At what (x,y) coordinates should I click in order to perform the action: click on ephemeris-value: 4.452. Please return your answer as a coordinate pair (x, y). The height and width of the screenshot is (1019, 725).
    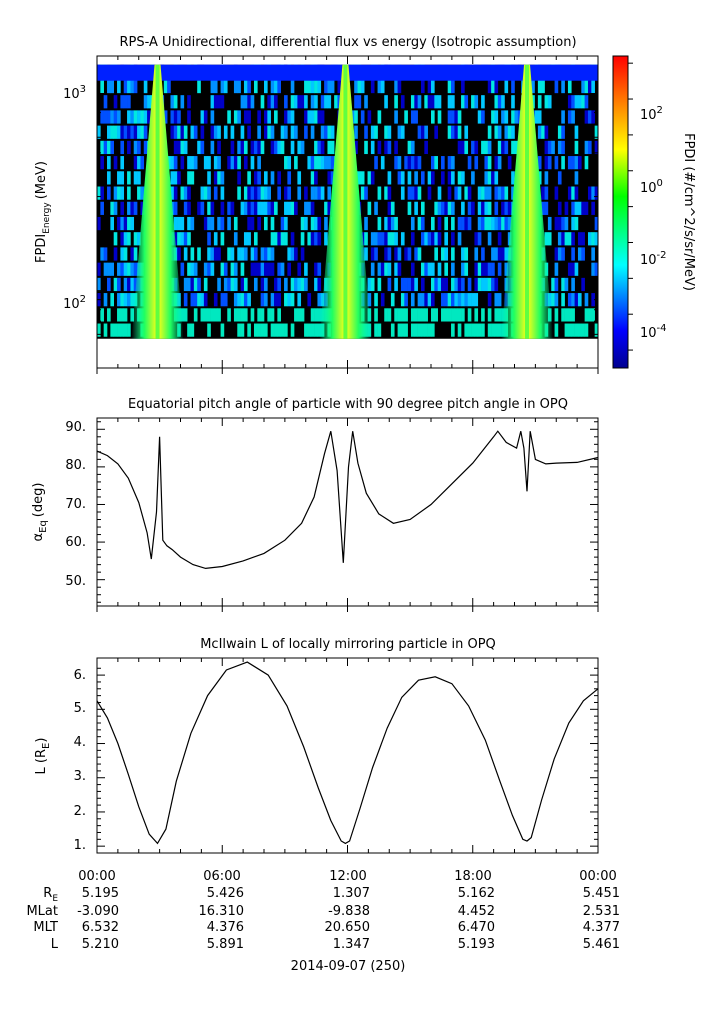
    Looking at the image, I should click on (476, 911).